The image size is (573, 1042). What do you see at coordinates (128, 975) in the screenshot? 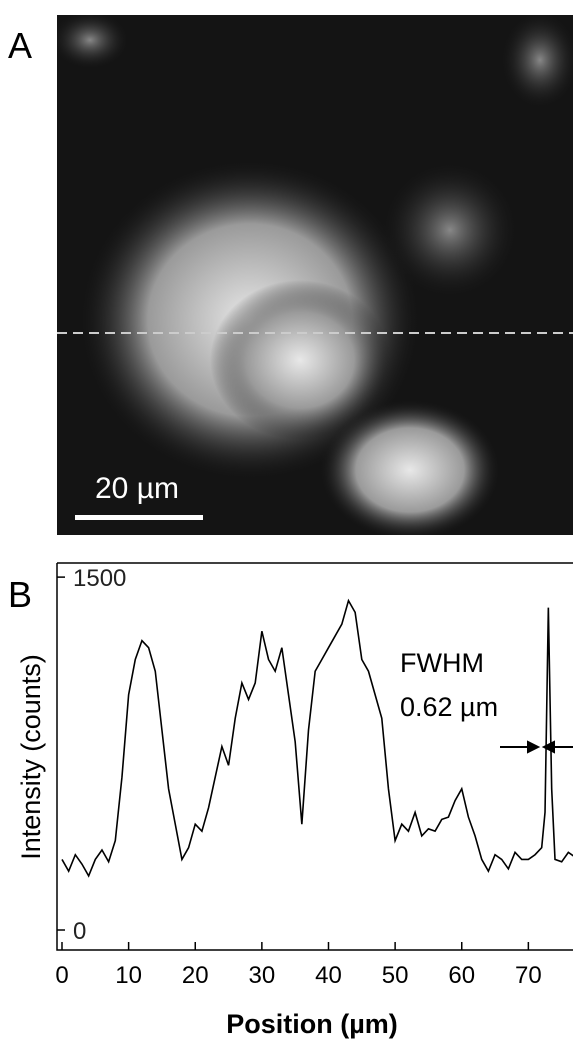
I see `x-tick-label: 10` at bounding box center [128, 975].